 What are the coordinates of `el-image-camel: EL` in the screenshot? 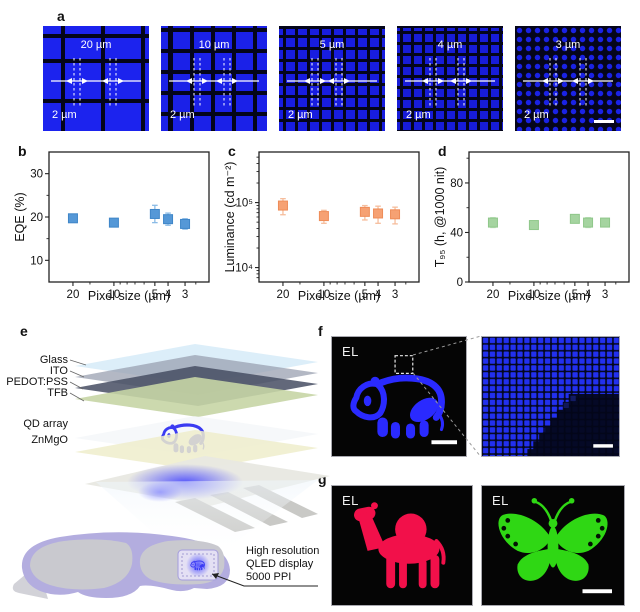 It's located at (402, 545).